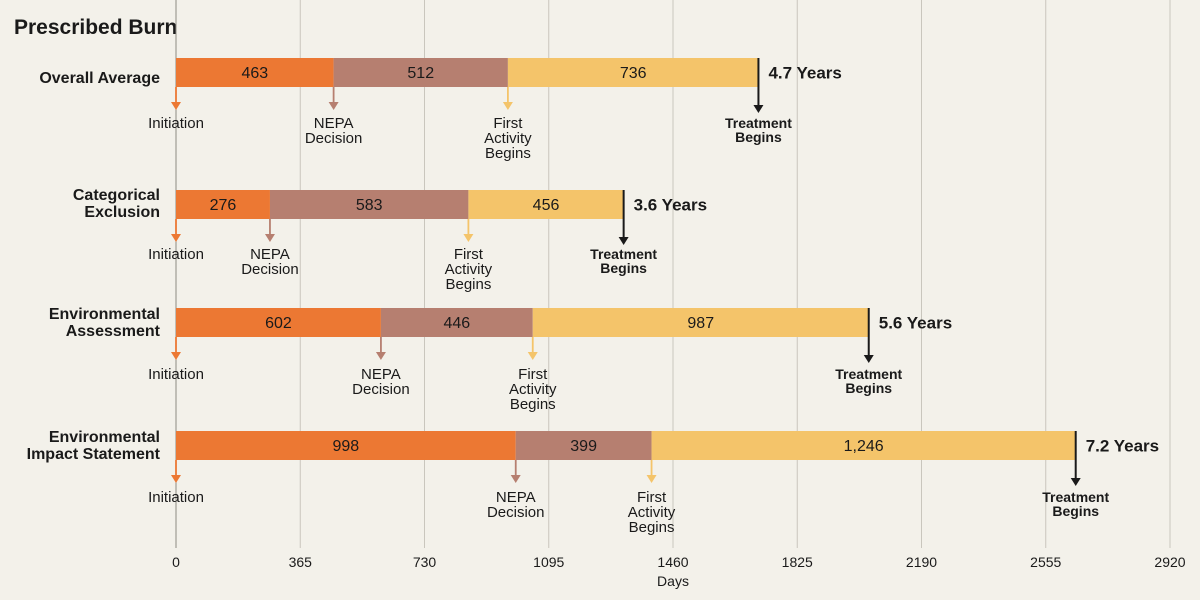 Image resolution: width=1200 pixels, height=600 pixels. What do you see at coordinates (99, 78) in the screenshot?
I see `category-label: Overall Average` at bounding box center [99, 78].